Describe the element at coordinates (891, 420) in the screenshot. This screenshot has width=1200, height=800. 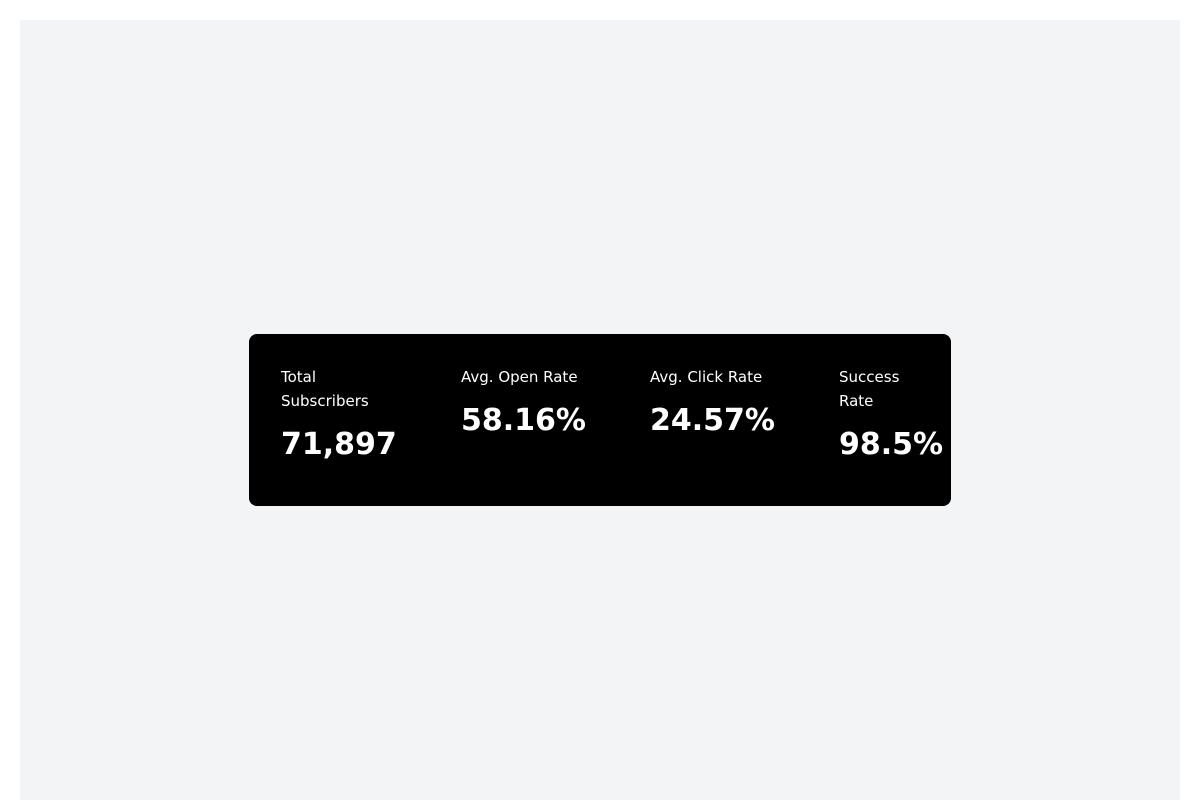
I see `stat-success-rate: Success Rate 98.5%` at that location.